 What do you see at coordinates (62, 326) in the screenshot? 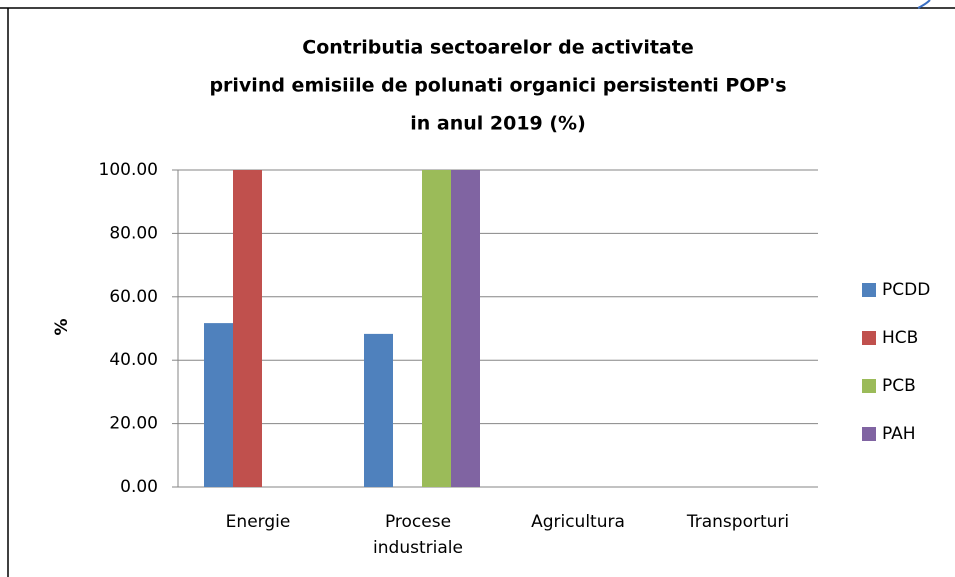
I see `y-axis-label: %` at bounding box center [62, 326].